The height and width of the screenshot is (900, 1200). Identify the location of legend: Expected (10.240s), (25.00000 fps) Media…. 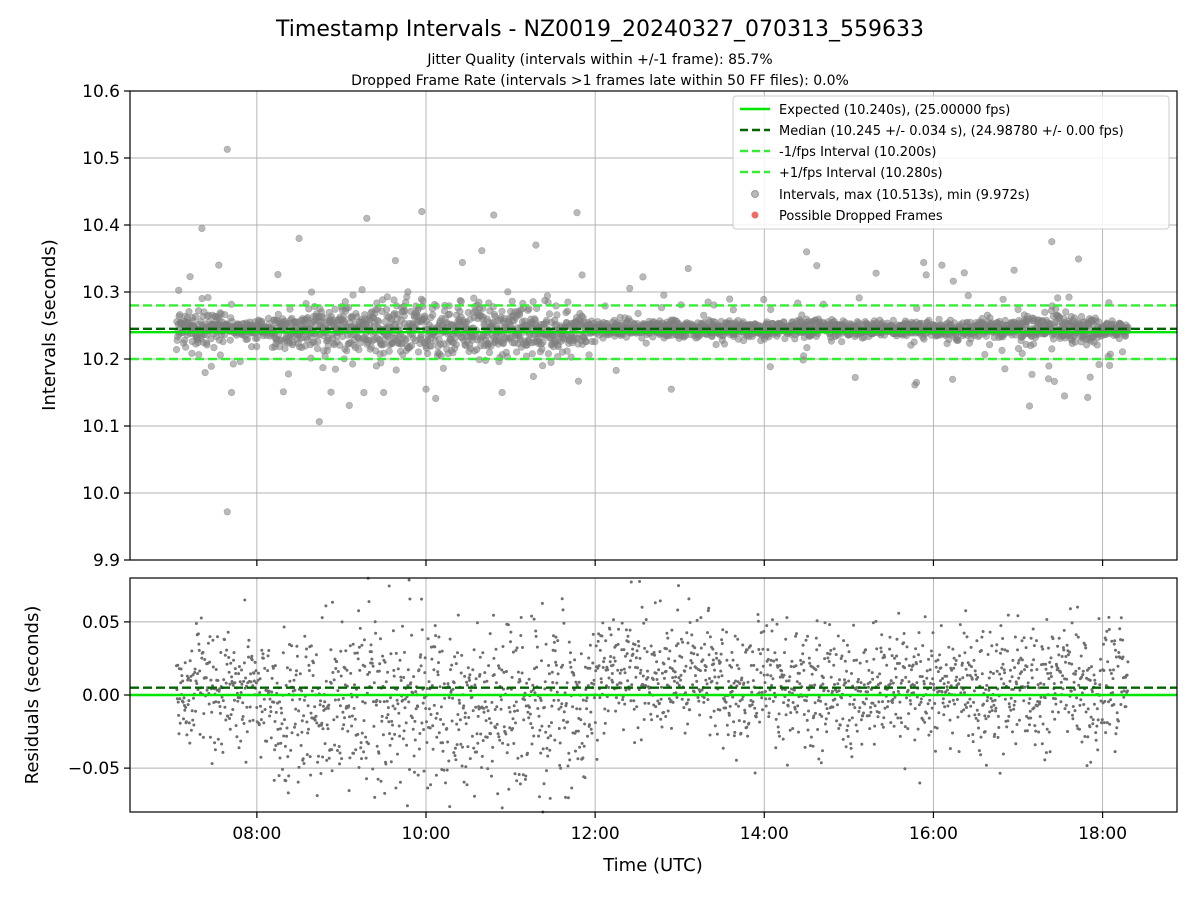
(951, 162).